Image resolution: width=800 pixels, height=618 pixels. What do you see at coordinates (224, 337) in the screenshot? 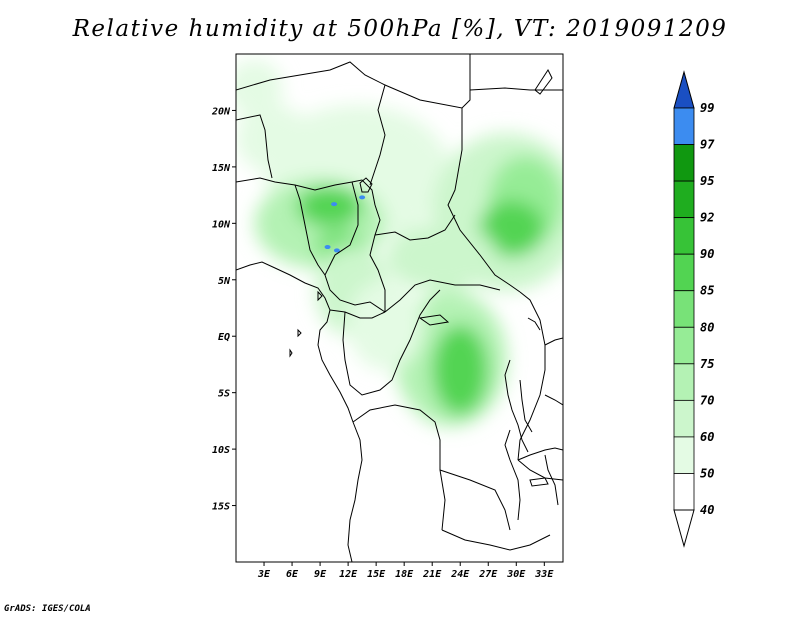
I see `lat-tick-label: EQ` at bounding box center [224, 337].